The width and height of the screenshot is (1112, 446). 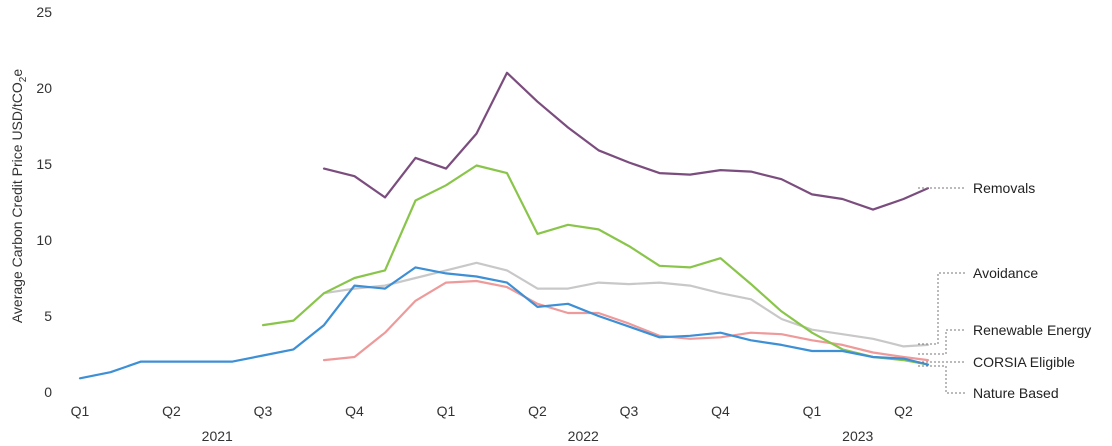 I want to click on y-tick-label: 25, so click(x=44, y=12).